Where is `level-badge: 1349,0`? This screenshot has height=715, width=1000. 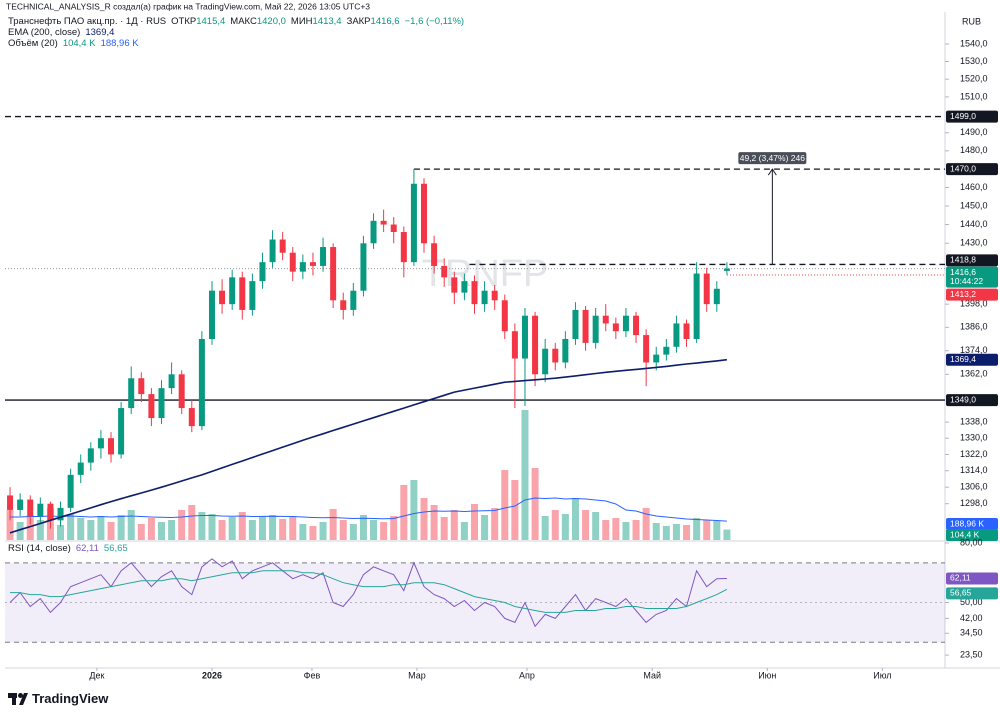 level-badge: 1349,0 is located at coordinates (963, 399).